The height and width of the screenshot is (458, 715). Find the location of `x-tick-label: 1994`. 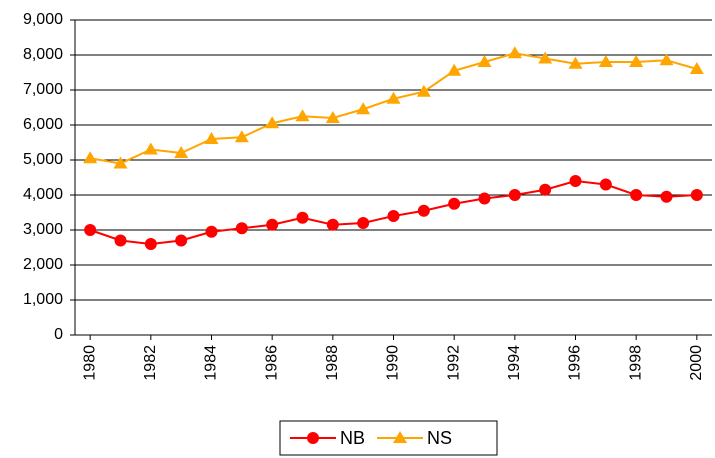

x-tick-label: 1994 is located at coordinates (514, 363).